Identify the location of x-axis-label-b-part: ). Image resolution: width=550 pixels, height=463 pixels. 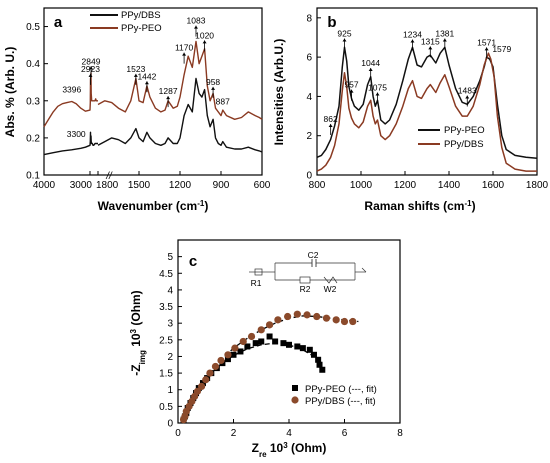
(474, 206).